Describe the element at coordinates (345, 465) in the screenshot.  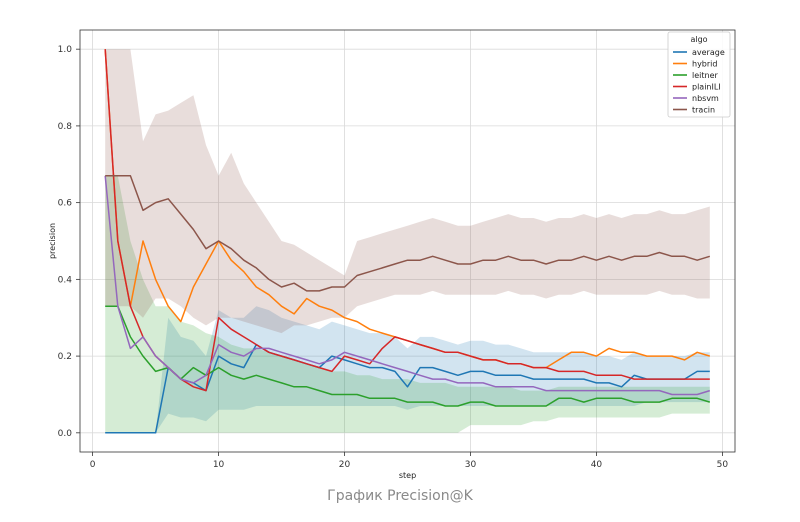
I see `x-tick-label: 20` at that location.